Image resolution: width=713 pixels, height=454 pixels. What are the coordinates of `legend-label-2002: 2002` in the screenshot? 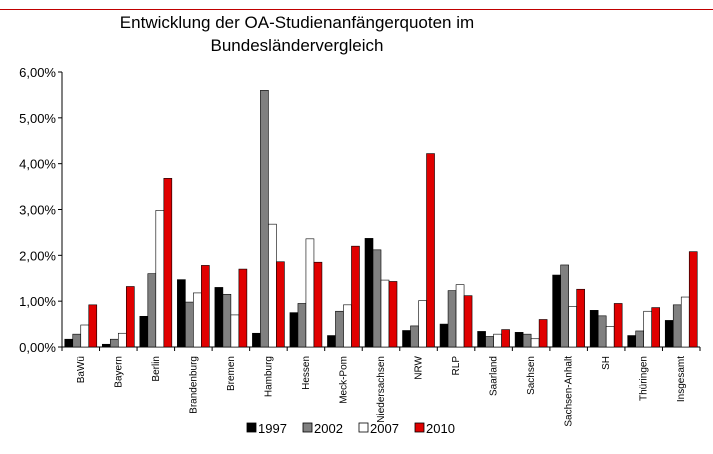 It's located at (328, 428).